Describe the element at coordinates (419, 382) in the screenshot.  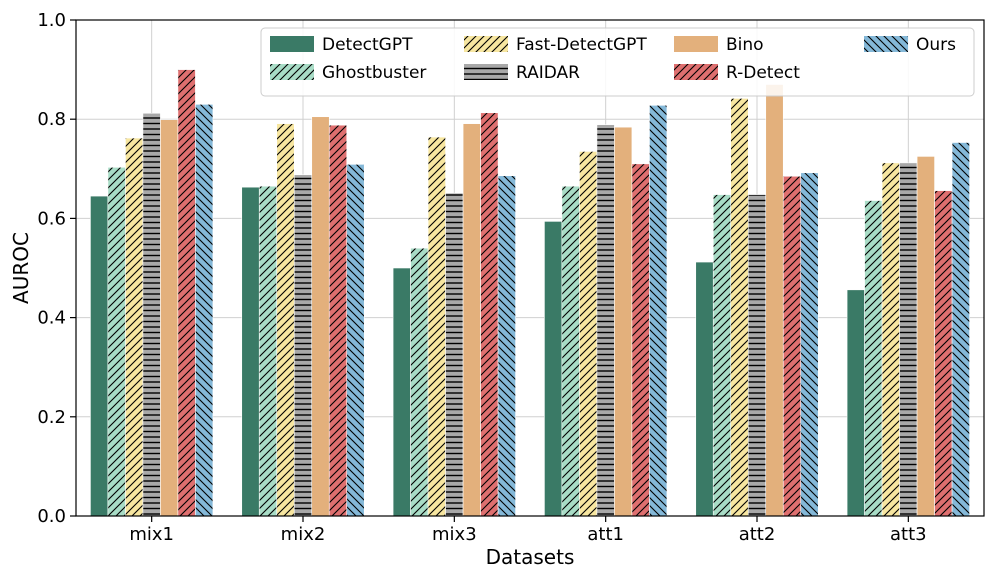
I see `bar-ghostbuster-mix3` at that location.